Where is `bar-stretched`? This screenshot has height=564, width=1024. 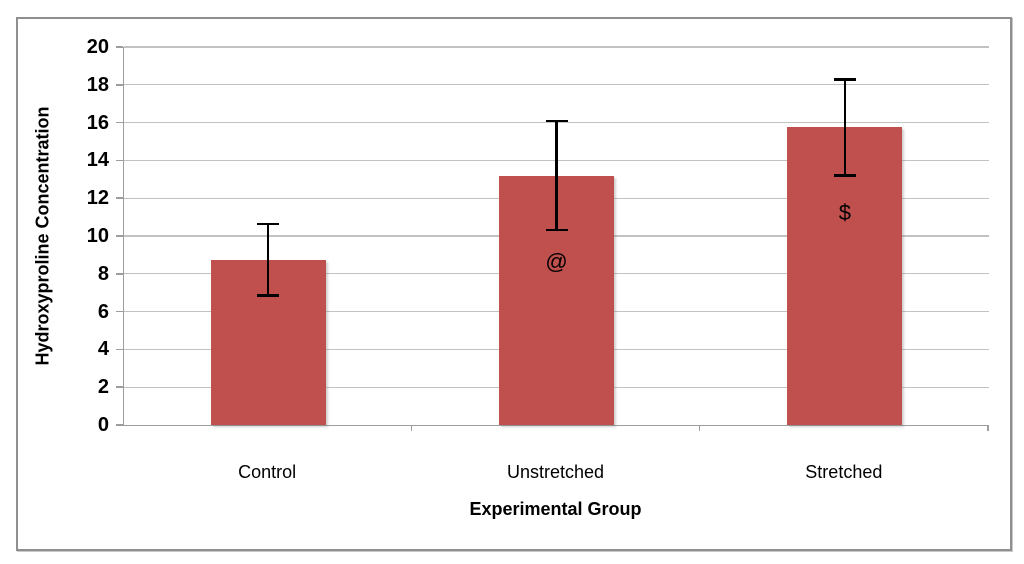
bar-stretched is located at coordinates (845, 276).